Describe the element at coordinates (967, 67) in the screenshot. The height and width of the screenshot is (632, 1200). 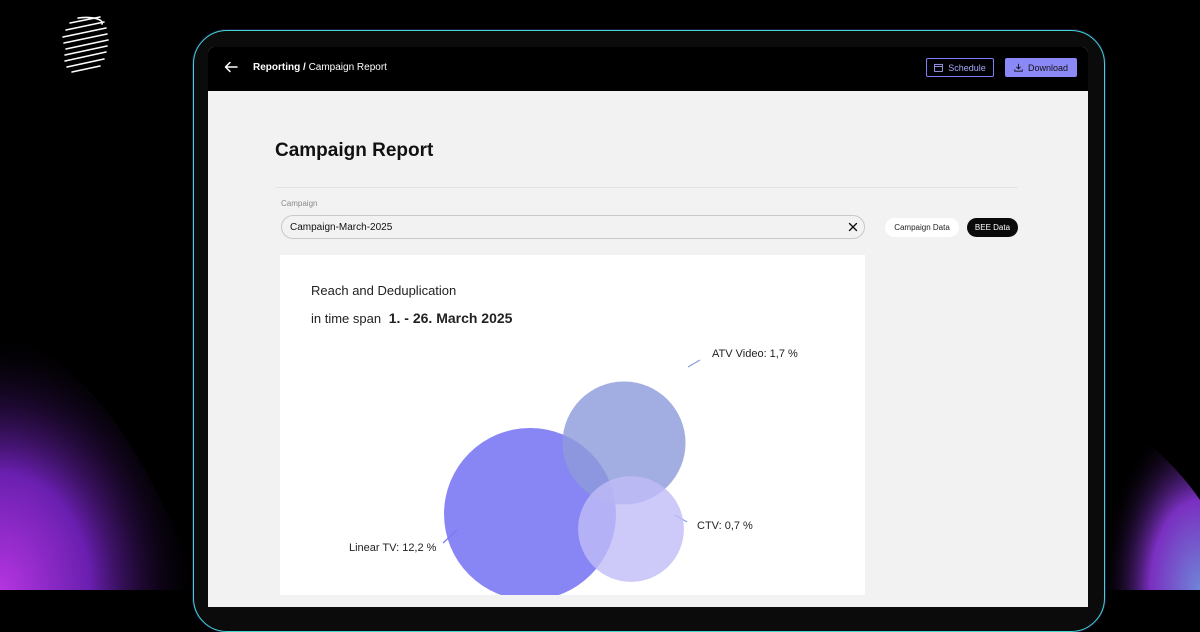
I see `schedule-label: Schedule` at that location.